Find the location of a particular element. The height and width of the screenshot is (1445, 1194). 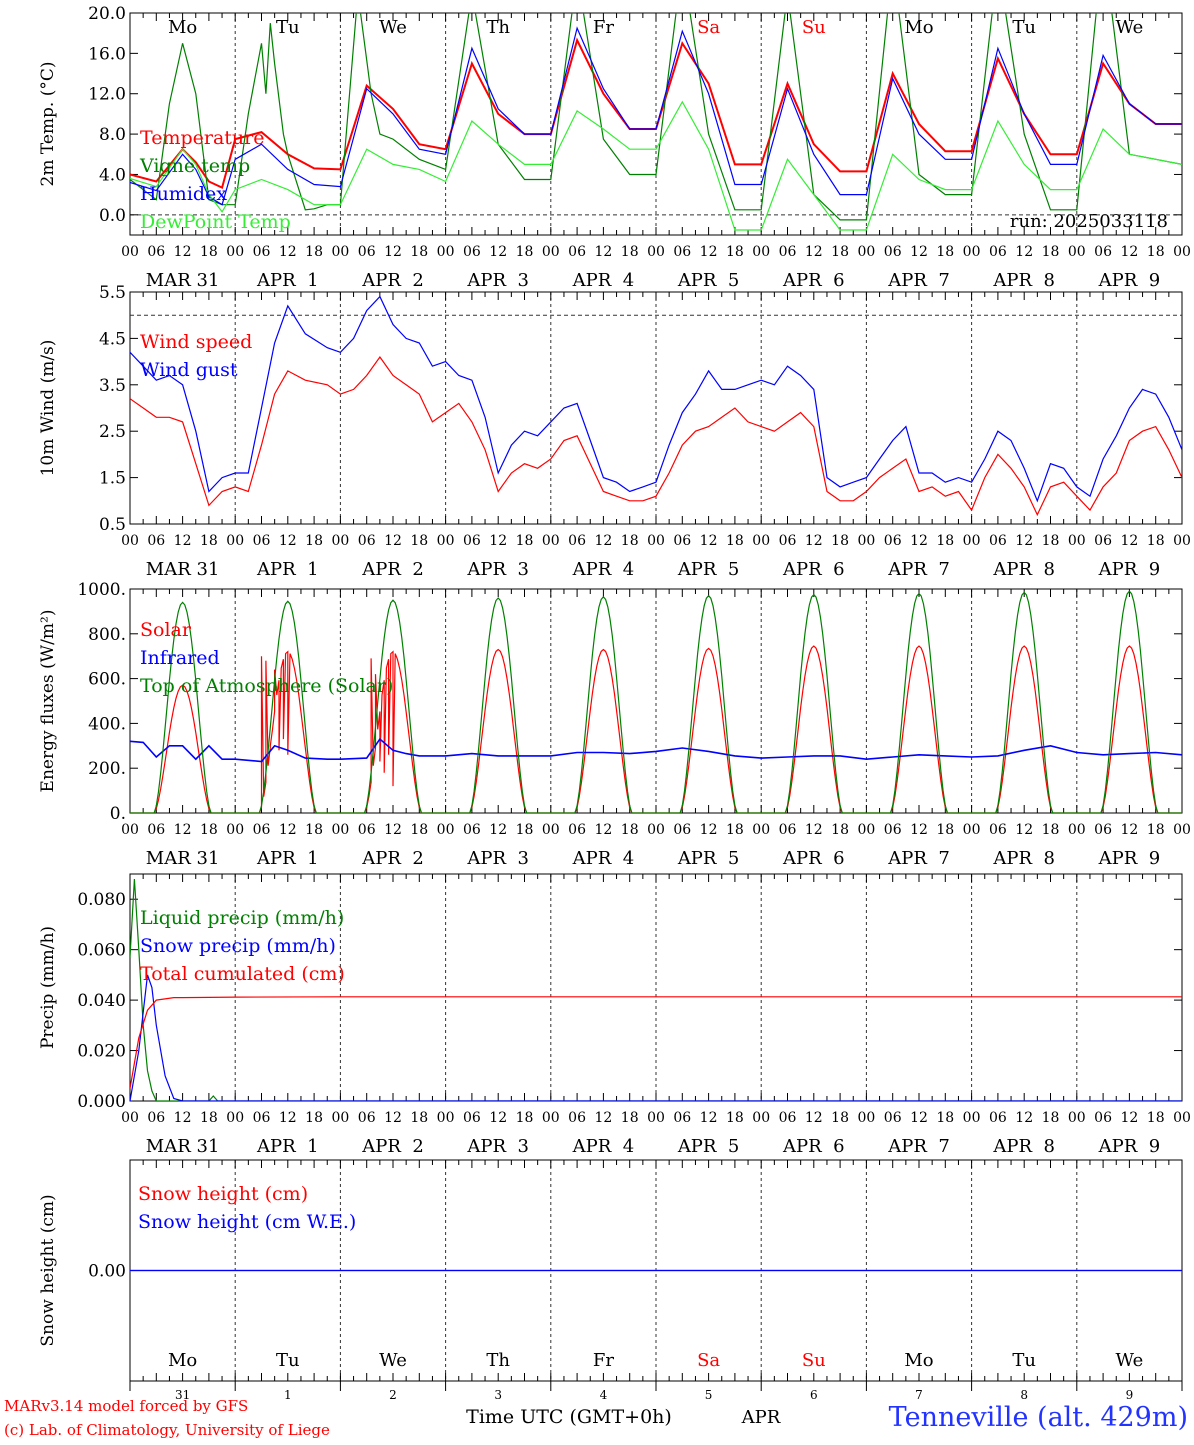

legend-entry: Snow precip (mm/h) is located at coordinates (238, 946).